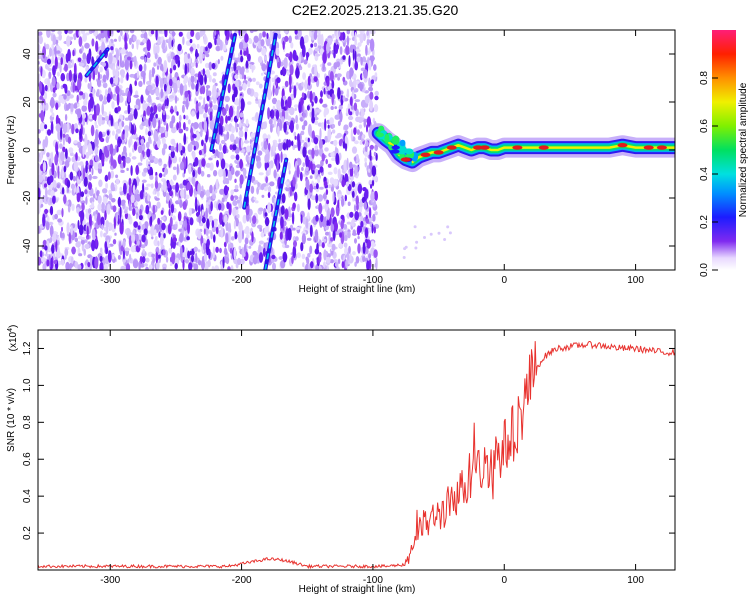 The image size is (750, 600). What do you see at coordinates (704, 174) in the screenshot?
I see `colorbar-tick-label: 0.4` at bounding box center [704, 174].